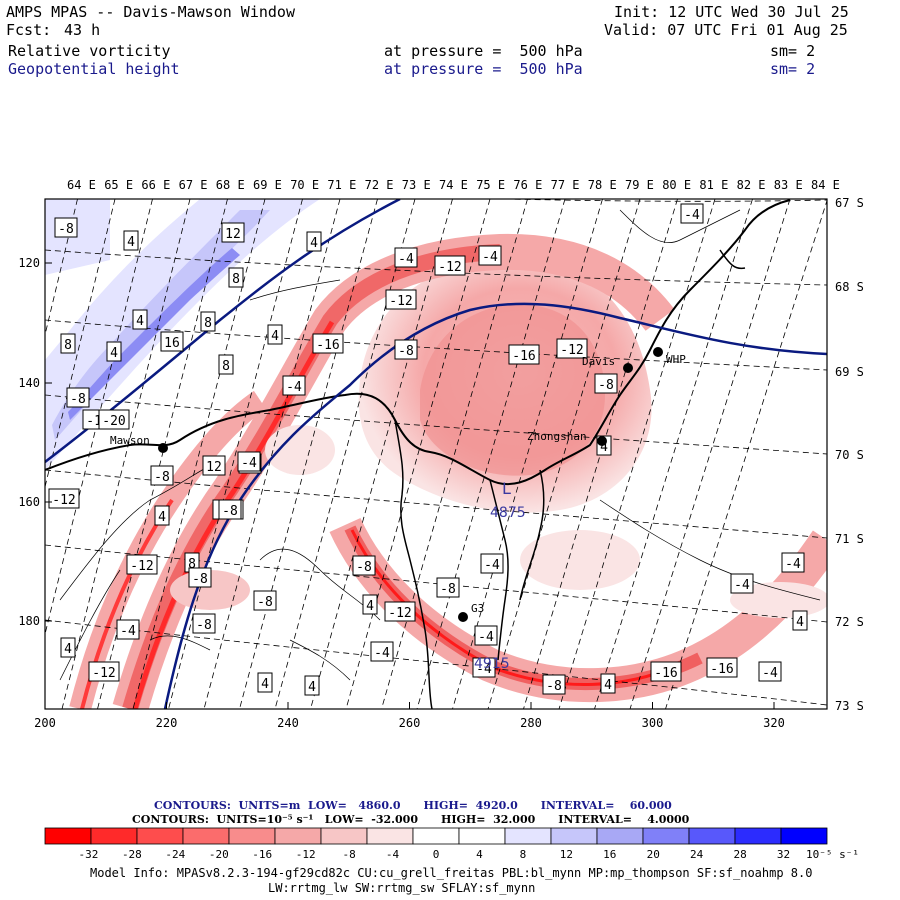 This screenshot has width=900, height=900. Describe the element at coordinates (172, 343) in the screenshot. I see `contour-box-value: 16` at that location.